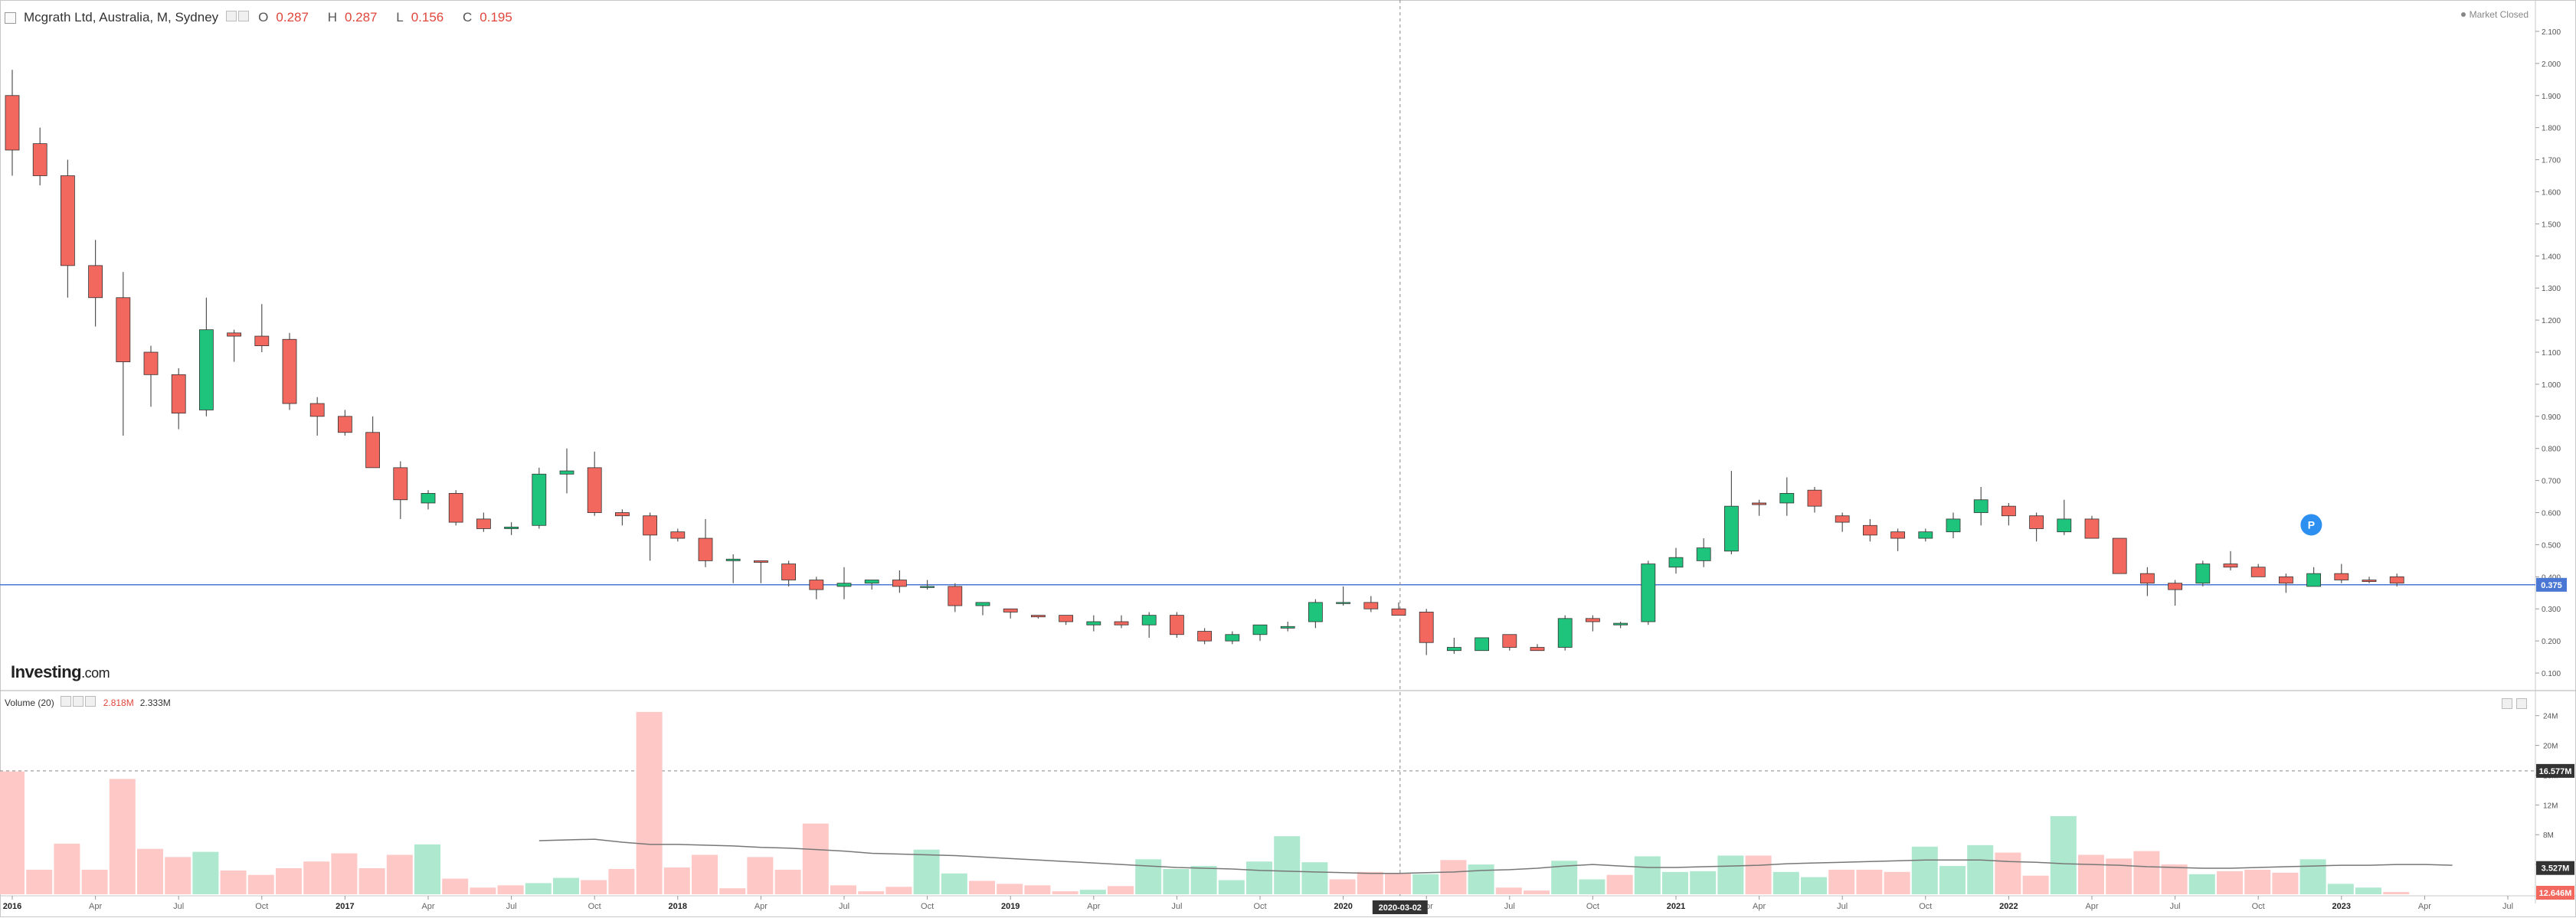  What do you see at coordinates (2521, 703) in the screenshot?
I see `close-pane-icon` at bounding box center [2521, 703].